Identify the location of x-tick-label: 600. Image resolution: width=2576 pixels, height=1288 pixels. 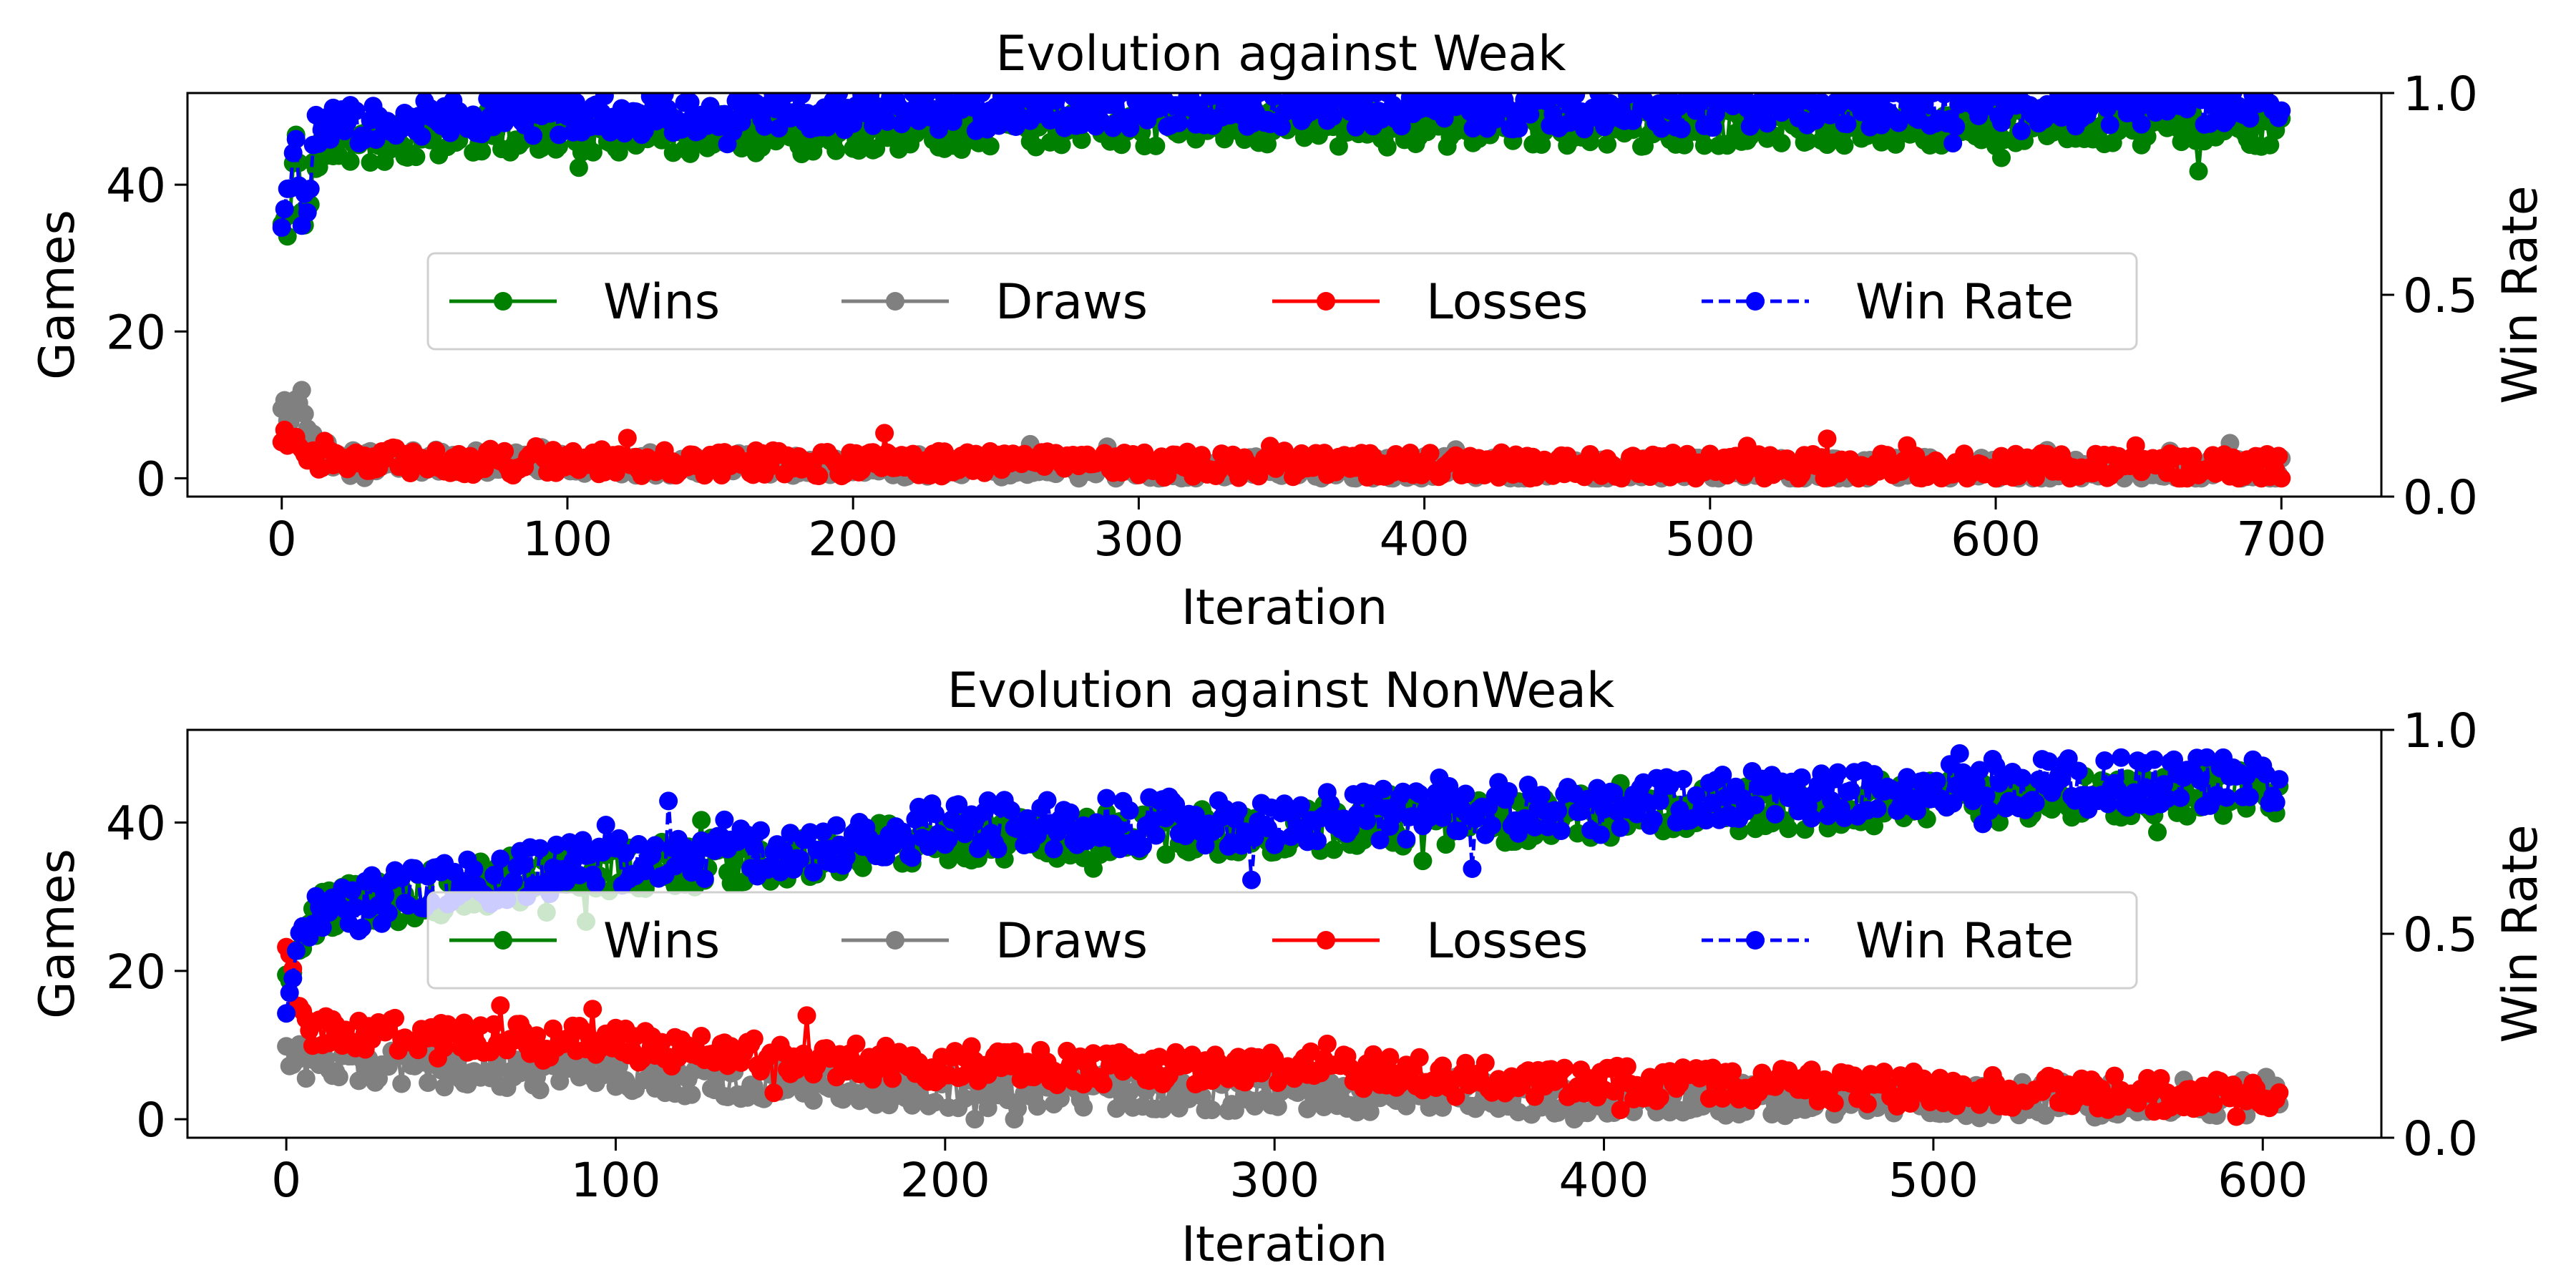
(1996, 539).